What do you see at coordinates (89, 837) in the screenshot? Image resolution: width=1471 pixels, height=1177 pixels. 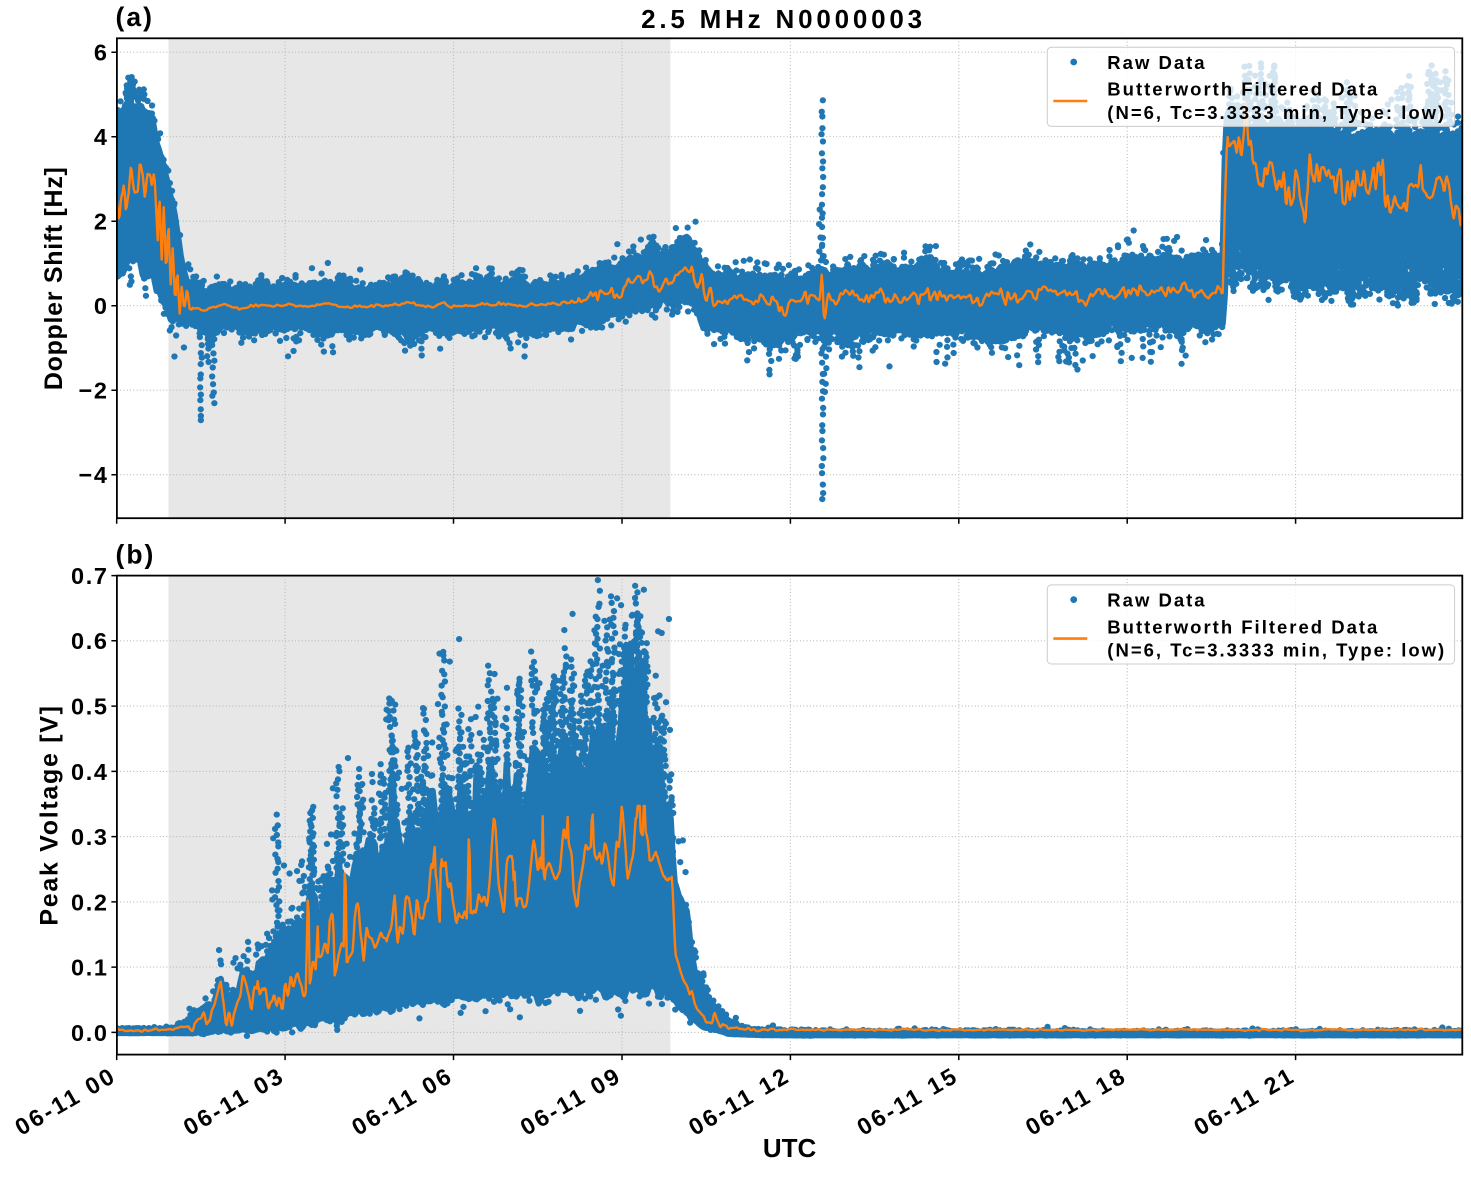 I see `svg-text: 0.3` at bounding box center [89, 837].